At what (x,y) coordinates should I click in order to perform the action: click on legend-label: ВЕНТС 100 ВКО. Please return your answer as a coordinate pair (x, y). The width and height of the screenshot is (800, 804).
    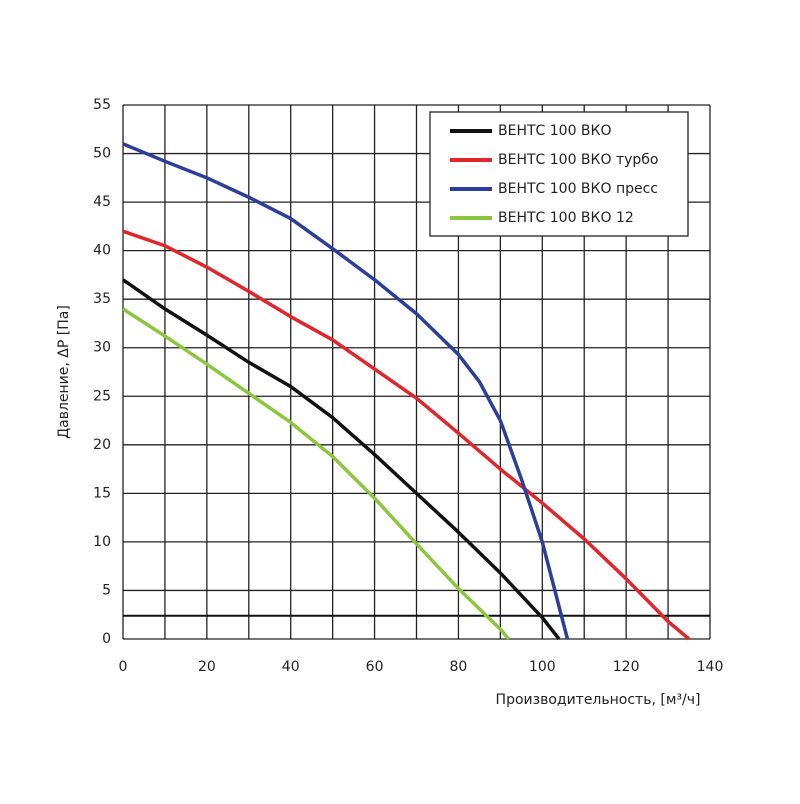
    Looking at the image, I should click on (555, 131).